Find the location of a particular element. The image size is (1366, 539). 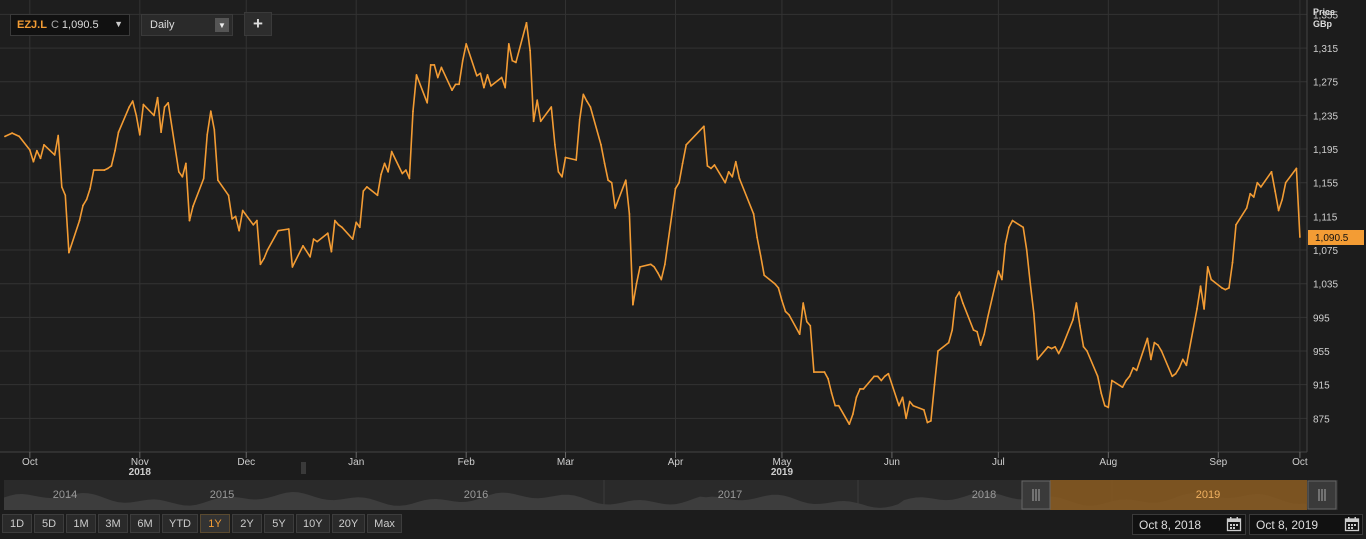

y-tick-label: 1,075 is located at coordinates (1325, 251).